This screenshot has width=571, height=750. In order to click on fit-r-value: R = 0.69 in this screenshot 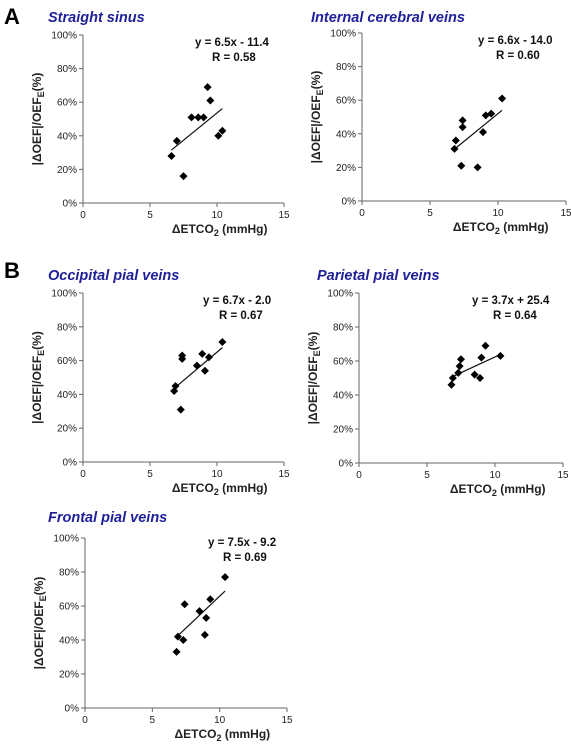, I will do `click(245, 558)`.